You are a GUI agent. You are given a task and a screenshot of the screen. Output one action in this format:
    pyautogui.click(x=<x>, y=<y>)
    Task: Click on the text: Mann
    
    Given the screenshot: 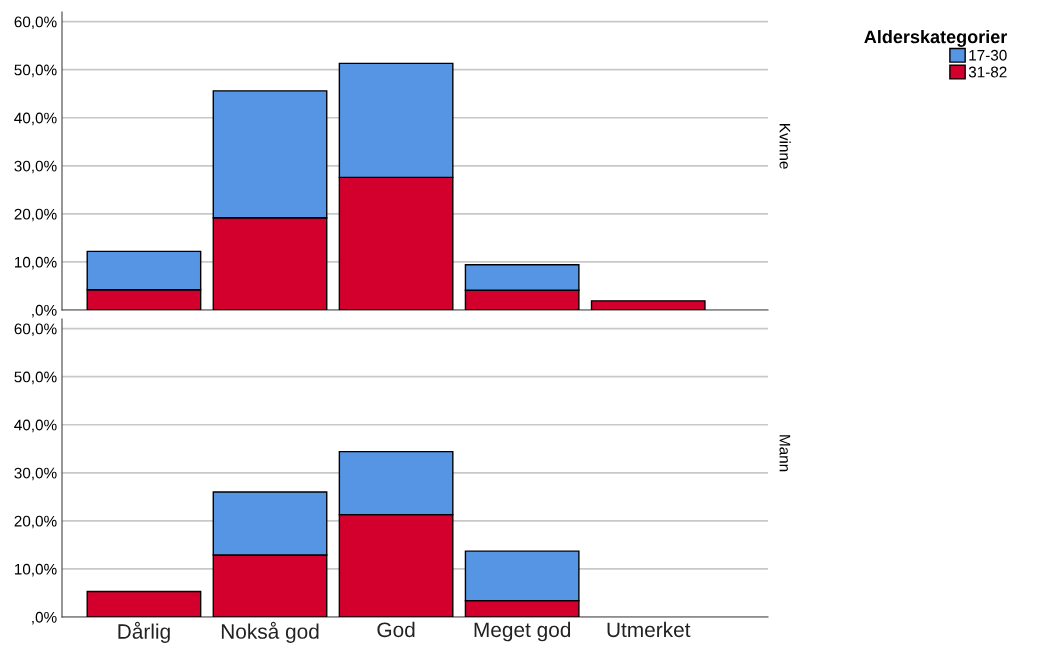 What is the action you would take?
    pyautogui.click(x=785, y=453)
    